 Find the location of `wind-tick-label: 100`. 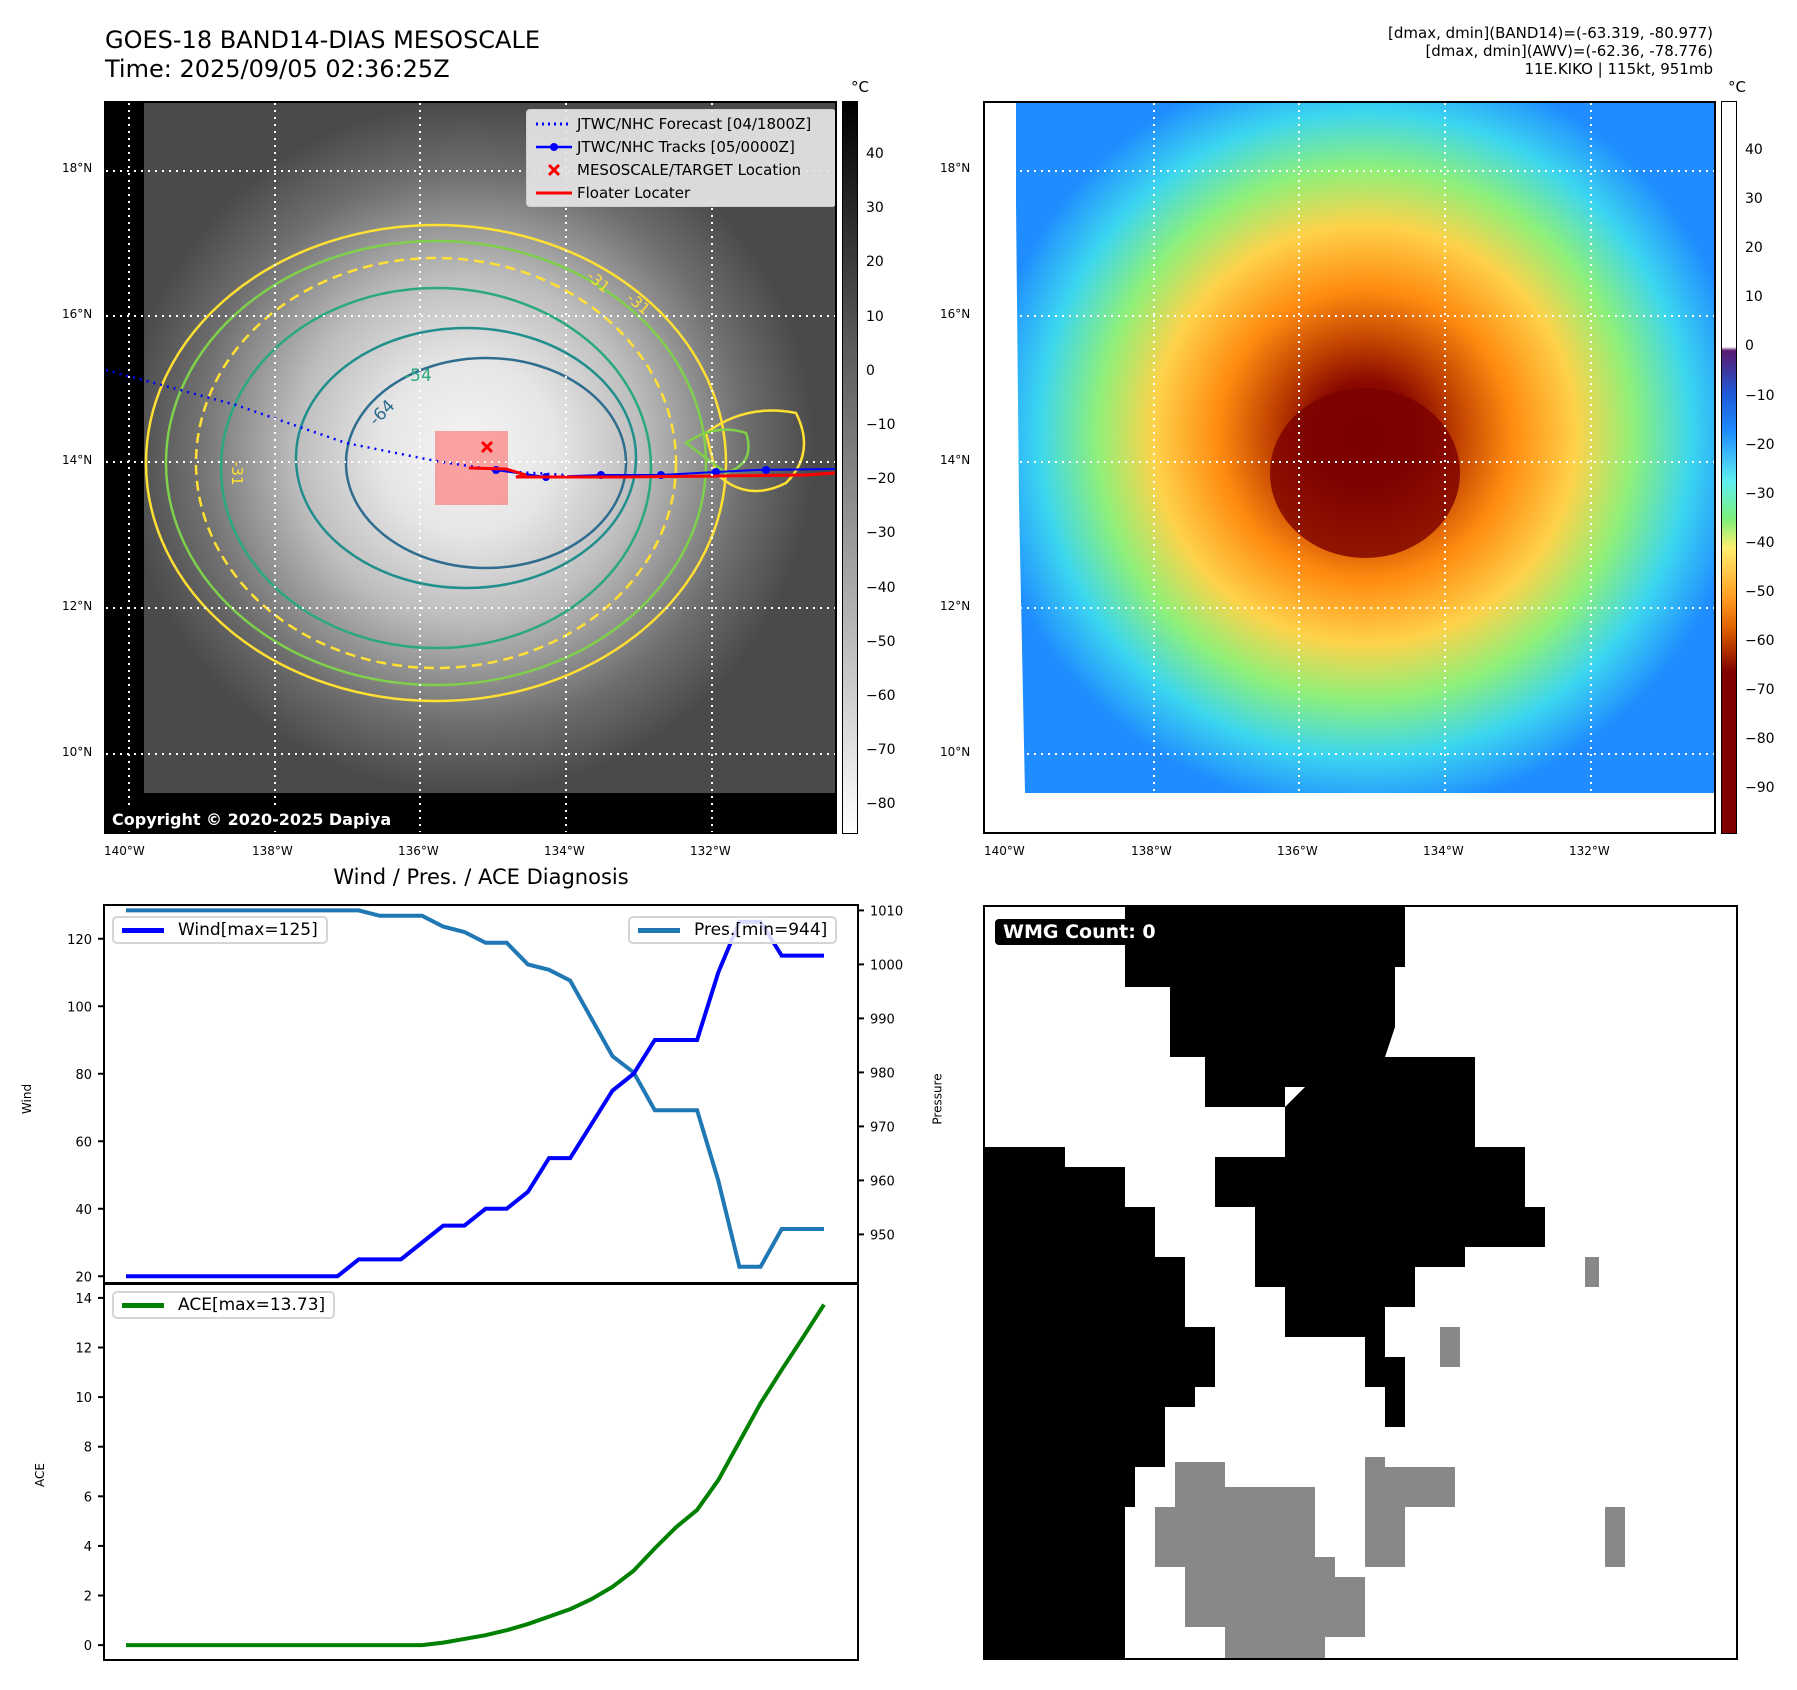

wind-tick-label: 100 is located at coordinates (79, 1007).